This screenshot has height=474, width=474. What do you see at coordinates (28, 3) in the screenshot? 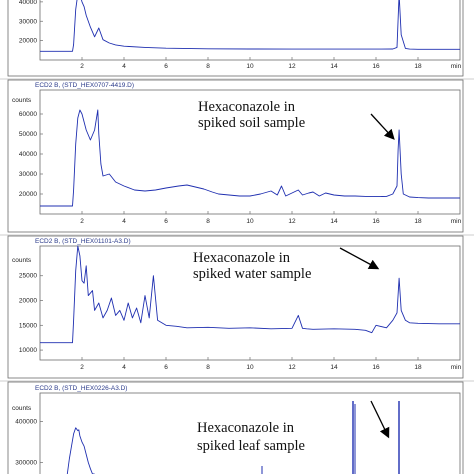
I see `panel-1-ytick-label-0: 40000` at bounding box center [28, 3].